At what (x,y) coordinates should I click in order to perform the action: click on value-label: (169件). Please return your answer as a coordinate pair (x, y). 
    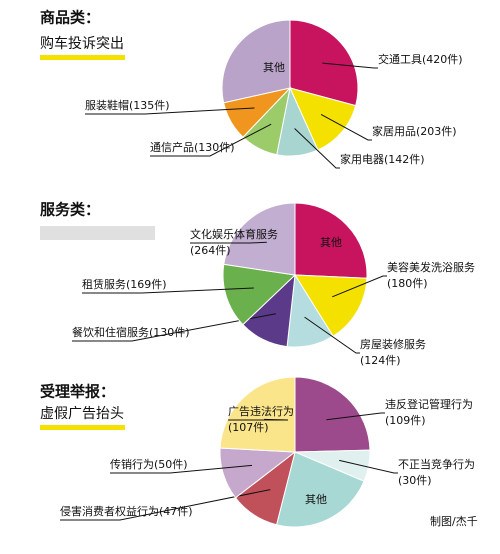
    Looking at the image, I should click on (146, 284).